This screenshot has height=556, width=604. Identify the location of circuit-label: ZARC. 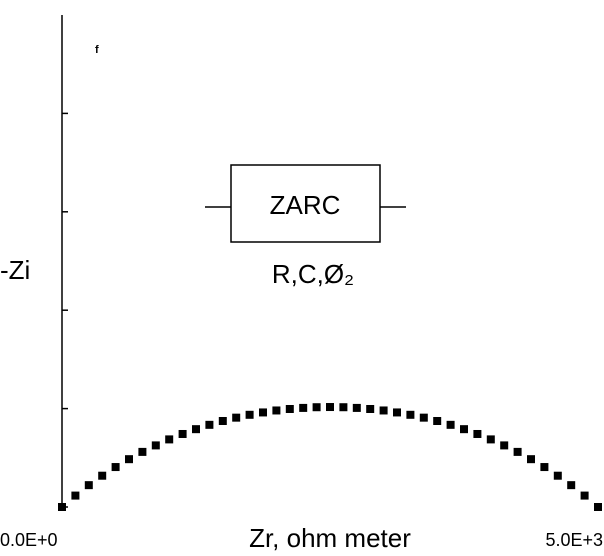
(305, 205).